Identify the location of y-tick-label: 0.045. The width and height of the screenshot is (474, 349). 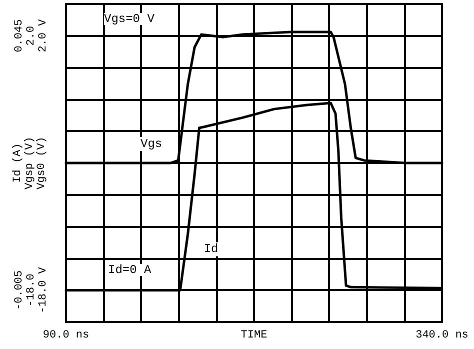
(20, 35).